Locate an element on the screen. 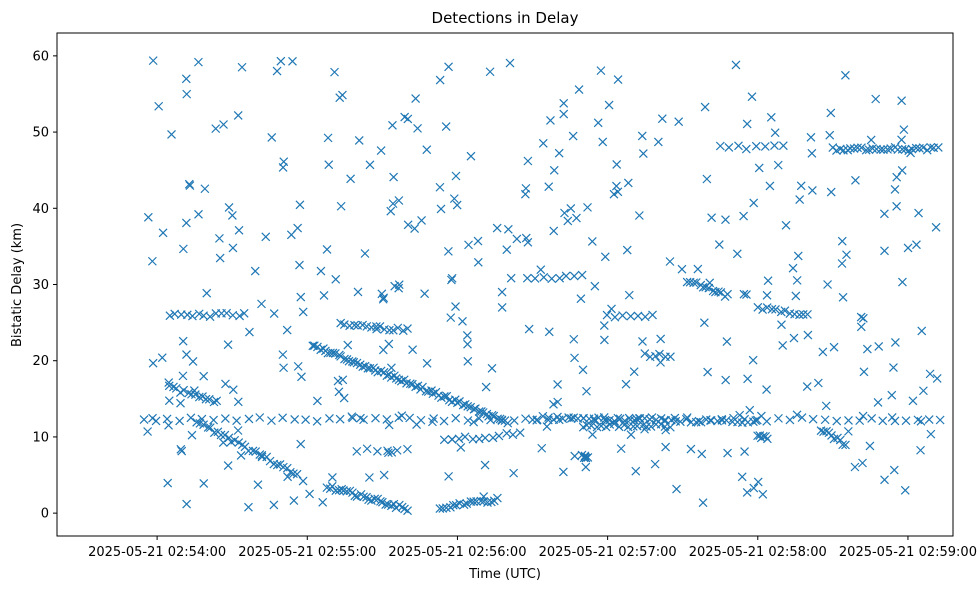  y-tick-label: 50 is located at coordinates (40, 133).